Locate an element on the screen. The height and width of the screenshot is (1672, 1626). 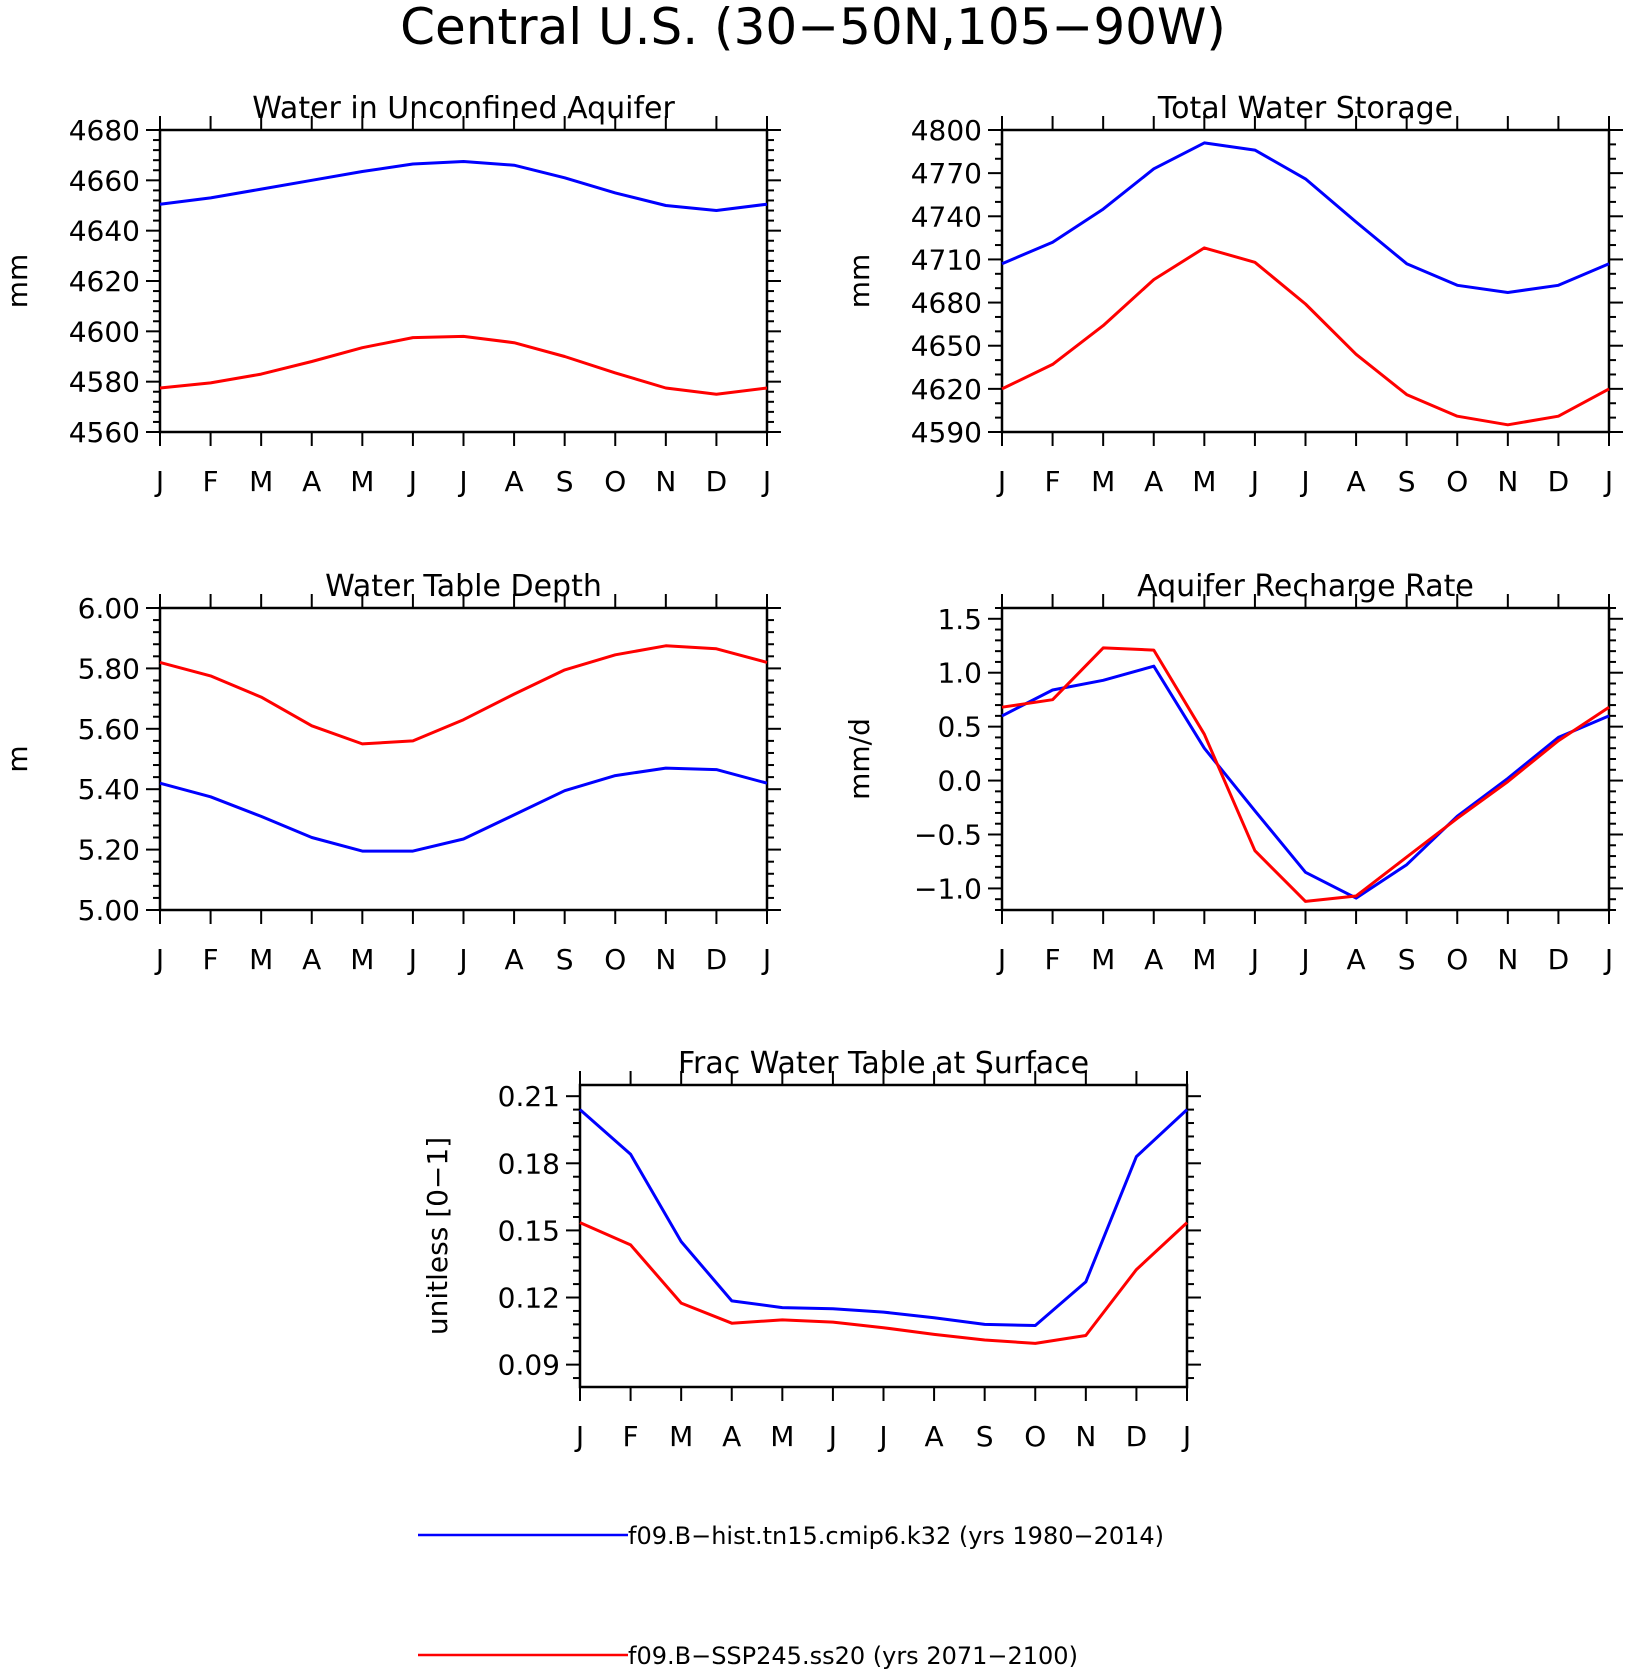
y-tick-label: 5.40 is located at coordinates (109, 789).